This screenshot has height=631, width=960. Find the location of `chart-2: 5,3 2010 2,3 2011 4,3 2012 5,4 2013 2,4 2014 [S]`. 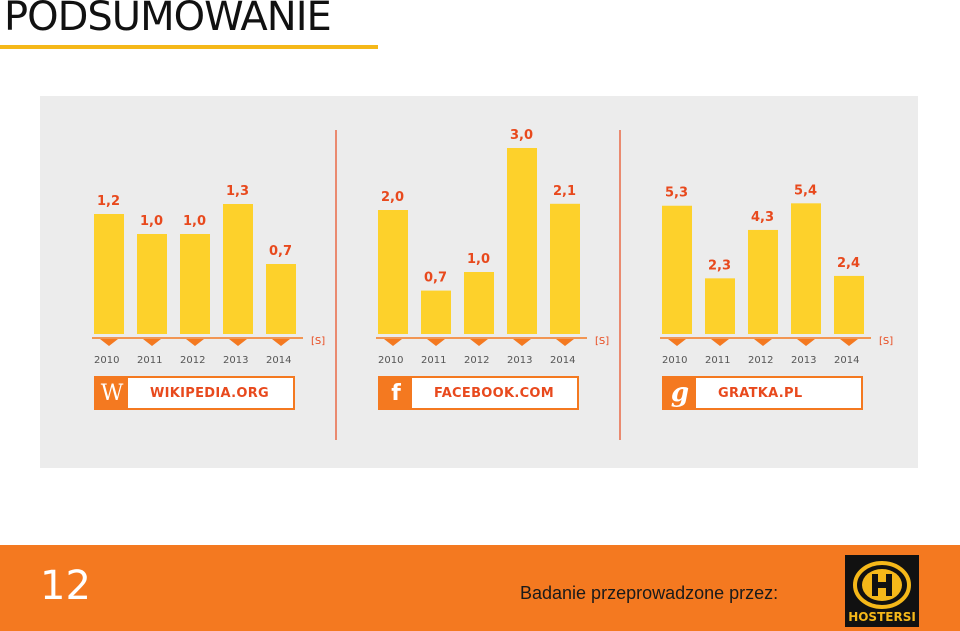

chart-2: 5,3 2010 2,3 2011 4,3 2012 5,4 2013 2,4 2014 [S] is located at coordinates (776, 274).